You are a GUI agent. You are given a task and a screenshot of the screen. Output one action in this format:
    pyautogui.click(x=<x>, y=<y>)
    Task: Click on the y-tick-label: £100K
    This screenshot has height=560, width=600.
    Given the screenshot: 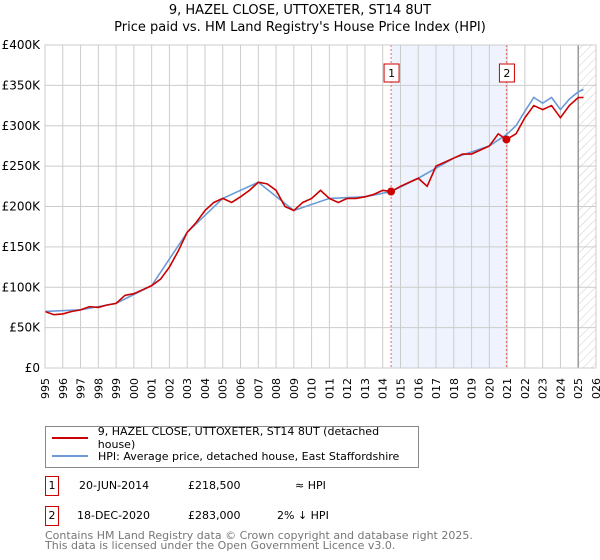 What is the action you would take?
    pyautogui.click(x=22, y=287)
    